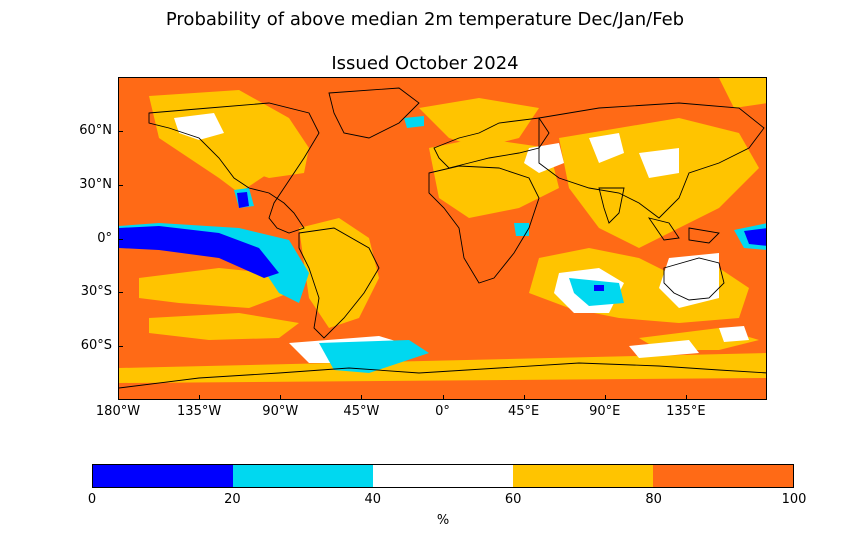 The height and width of the screenshot is (550, 850). I want to click on longitude-label: 135°E, so click(686, 411).